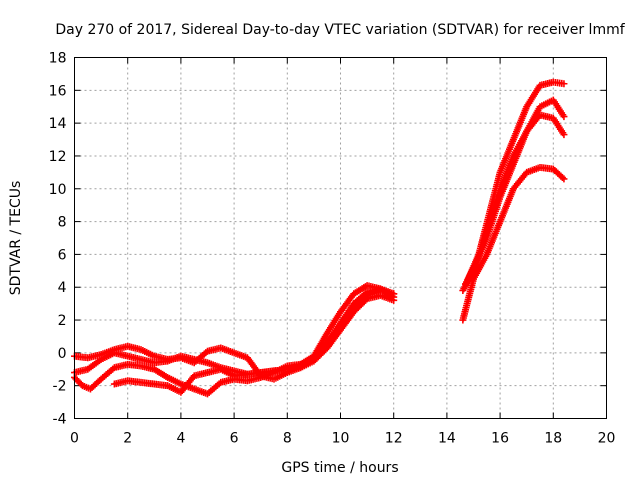 The height and width of the screenshot is (480, 640). What do you see at coordinates (447, 439) in the screenshot?
I see `x-tick-label: 14` at bounding box center [447, 439].